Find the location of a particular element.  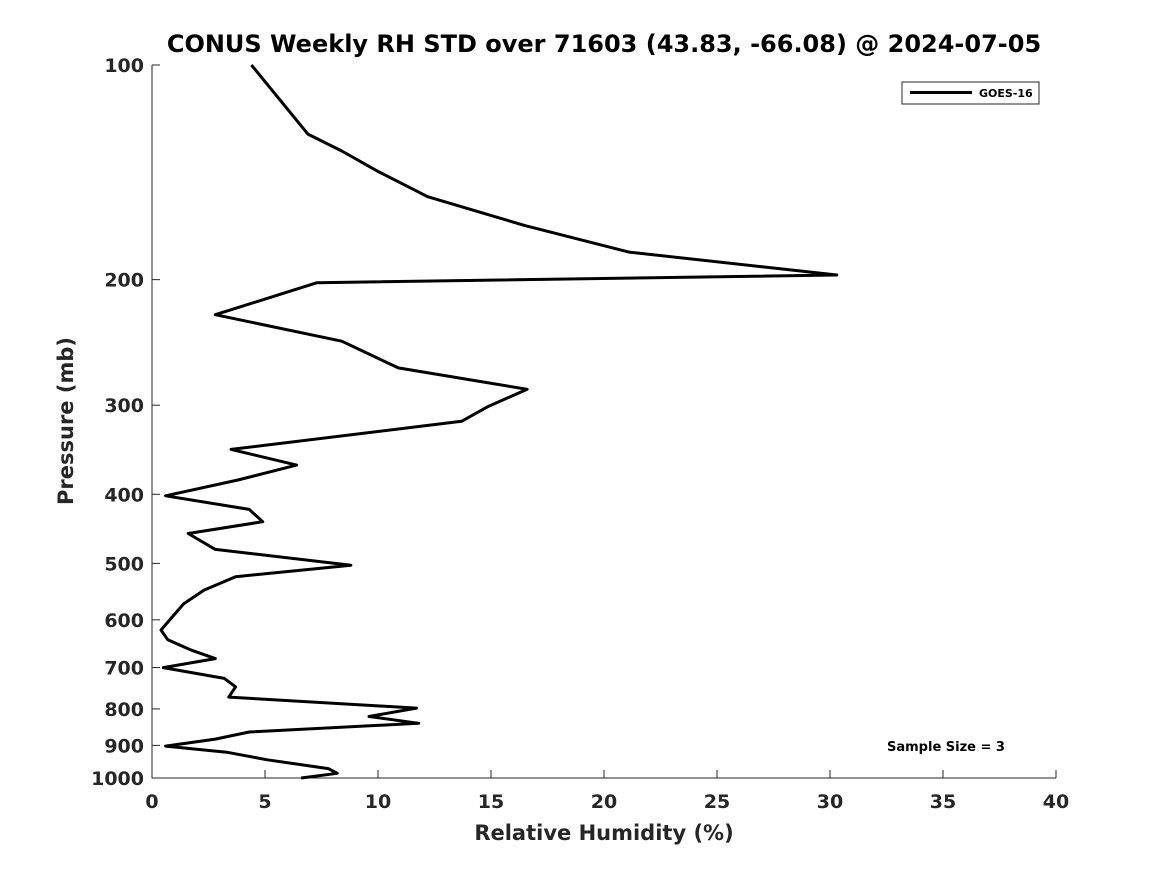

sample-size-annotation: Sample Size = 3 is located at coordinates (946, 747).